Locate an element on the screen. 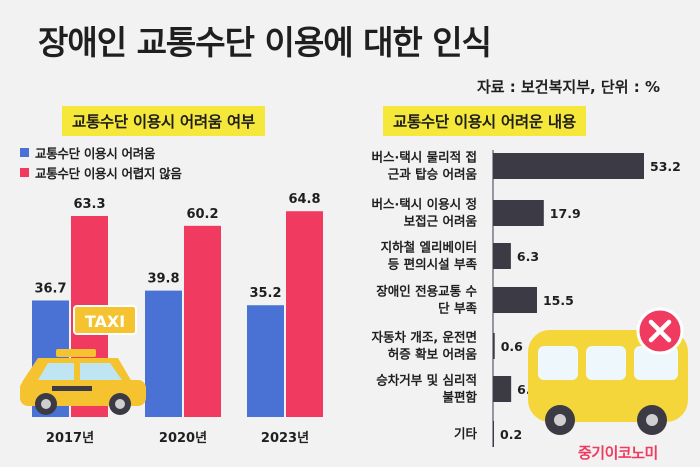 The image size is (700, 467). bus-icon is located at coordinates (608, 371).